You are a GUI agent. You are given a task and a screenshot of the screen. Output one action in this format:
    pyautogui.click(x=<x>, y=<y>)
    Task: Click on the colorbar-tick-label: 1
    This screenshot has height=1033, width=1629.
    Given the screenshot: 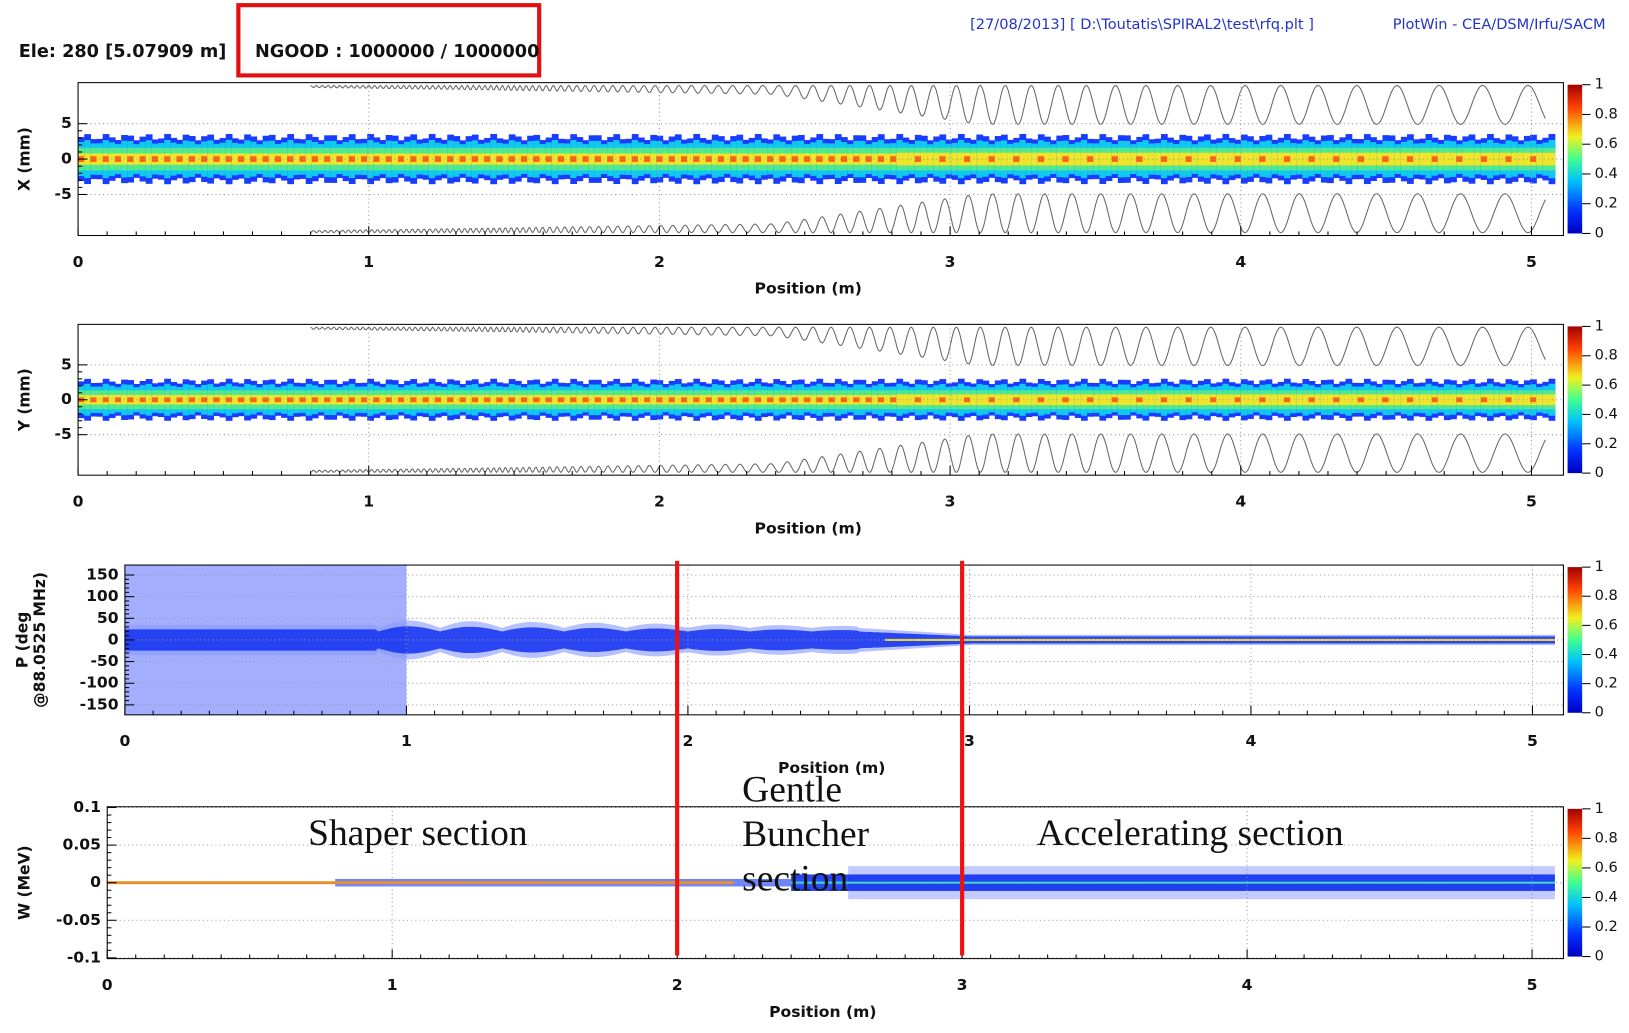 What is the action you would take?
    pyautogui.click(x=1599, y=809)
    